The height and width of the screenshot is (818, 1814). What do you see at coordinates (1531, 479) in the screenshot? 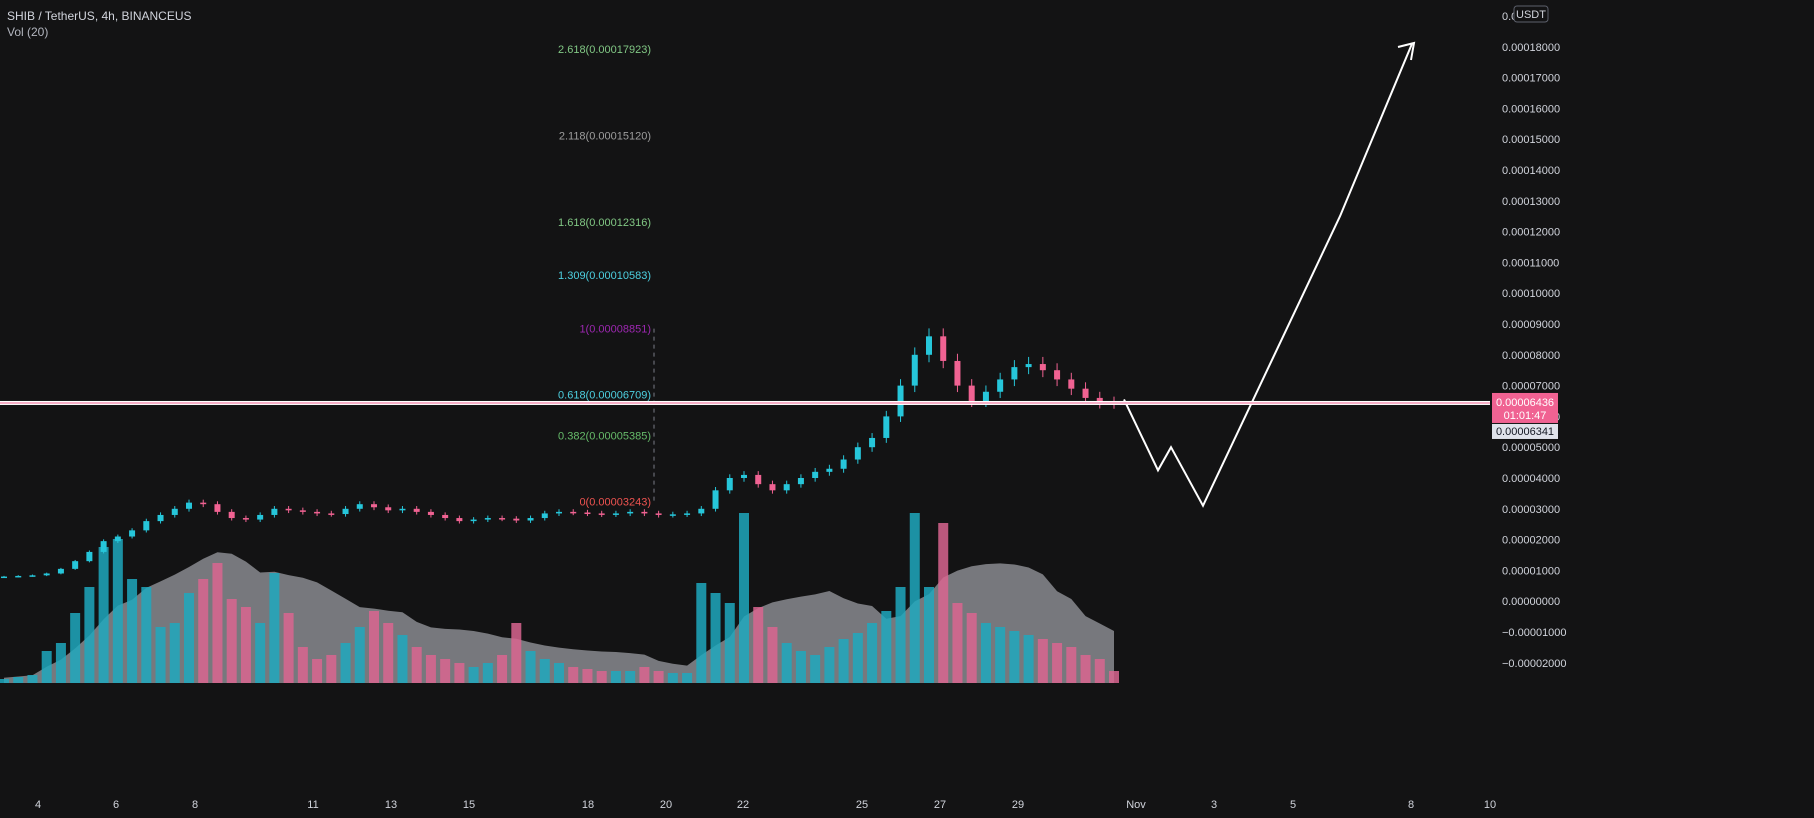
I see `price-tick-label: 0.00004000` at bounding box center [1531, 479].